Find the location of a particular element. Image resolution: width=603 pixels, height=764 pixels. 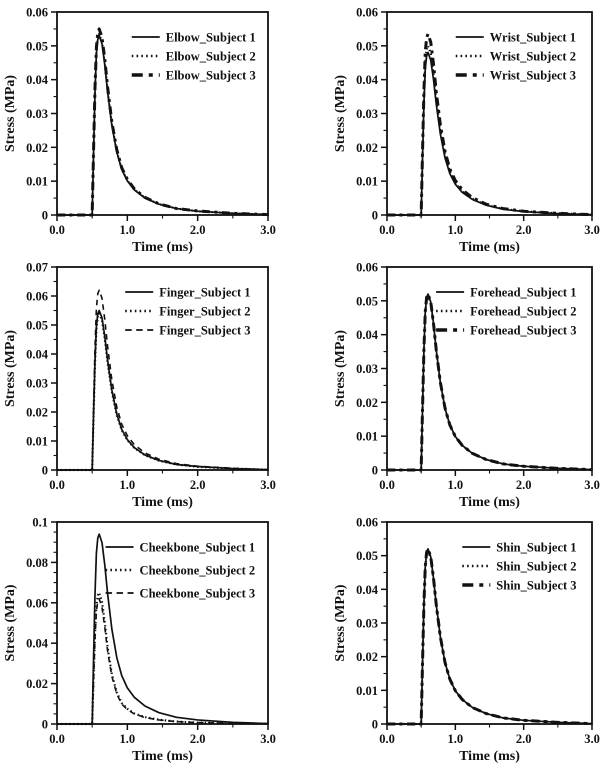

legend-label: Wrist_Subject 1 is located at coordinates (533, 38).